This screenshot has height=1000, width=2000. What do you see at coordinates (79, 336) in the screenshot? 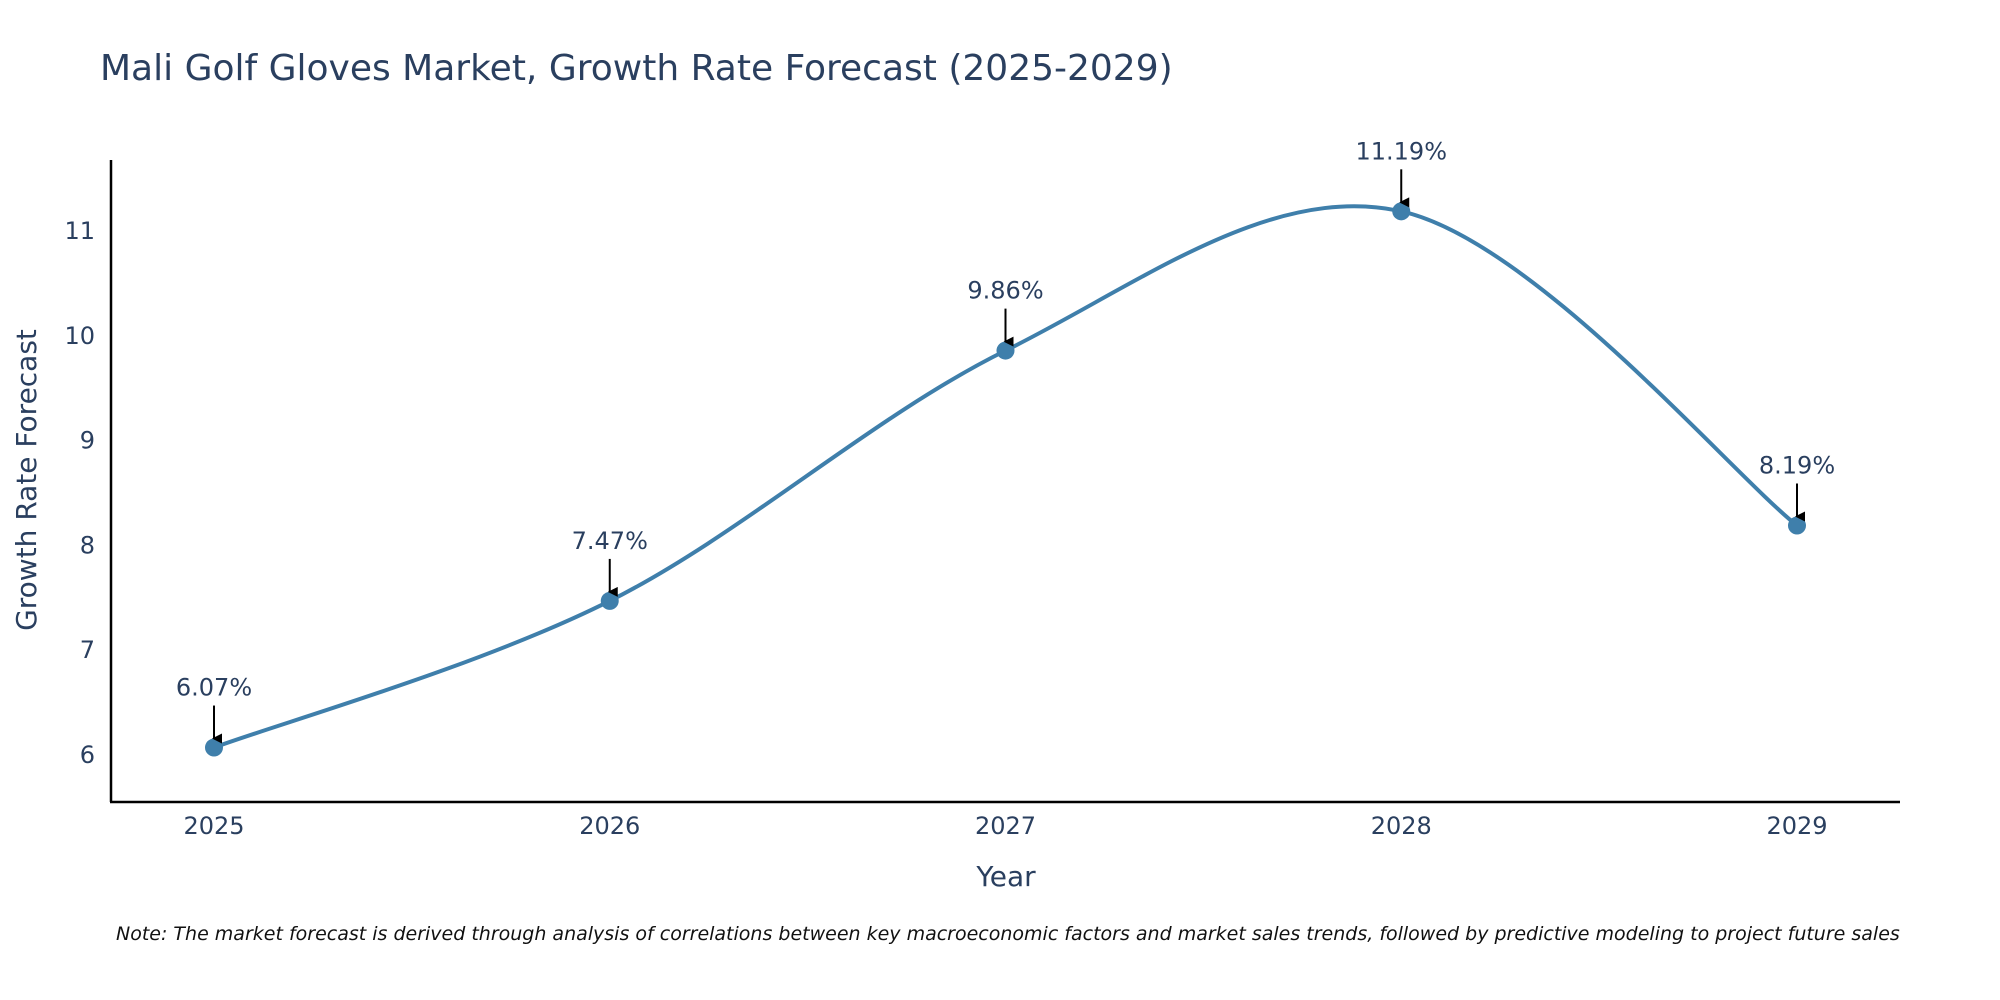
I see `y-tick-label: 10` at bounding box center [79, 336].